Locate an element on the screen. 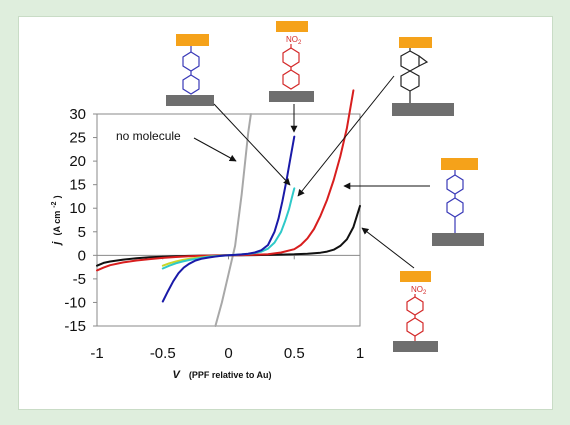  fluorene-top-contact is located at coordinates (415, 42).